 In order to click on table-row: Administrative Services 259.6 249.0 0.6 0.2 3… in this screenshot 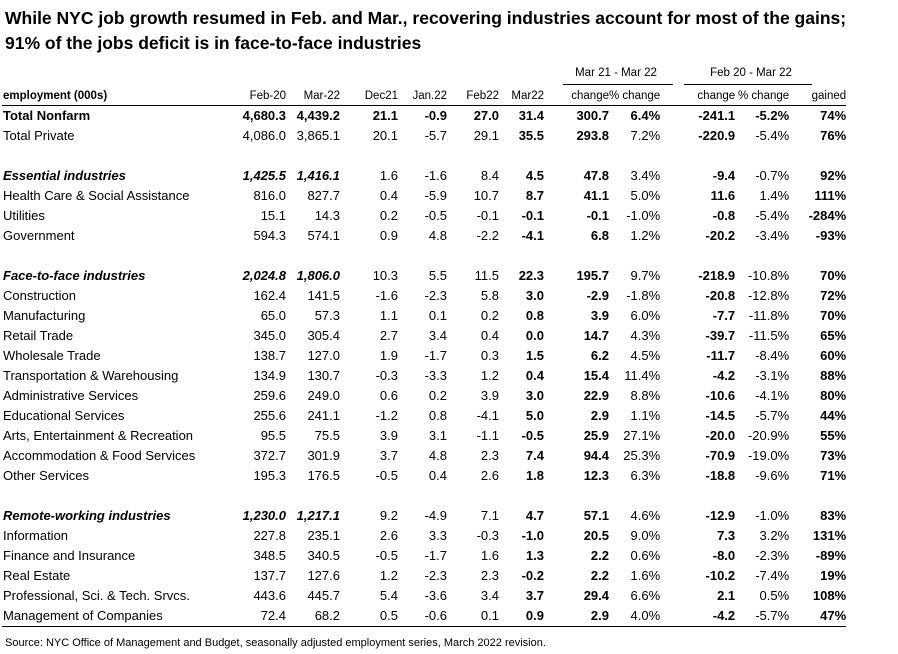, I will do `click(424, 396)`.